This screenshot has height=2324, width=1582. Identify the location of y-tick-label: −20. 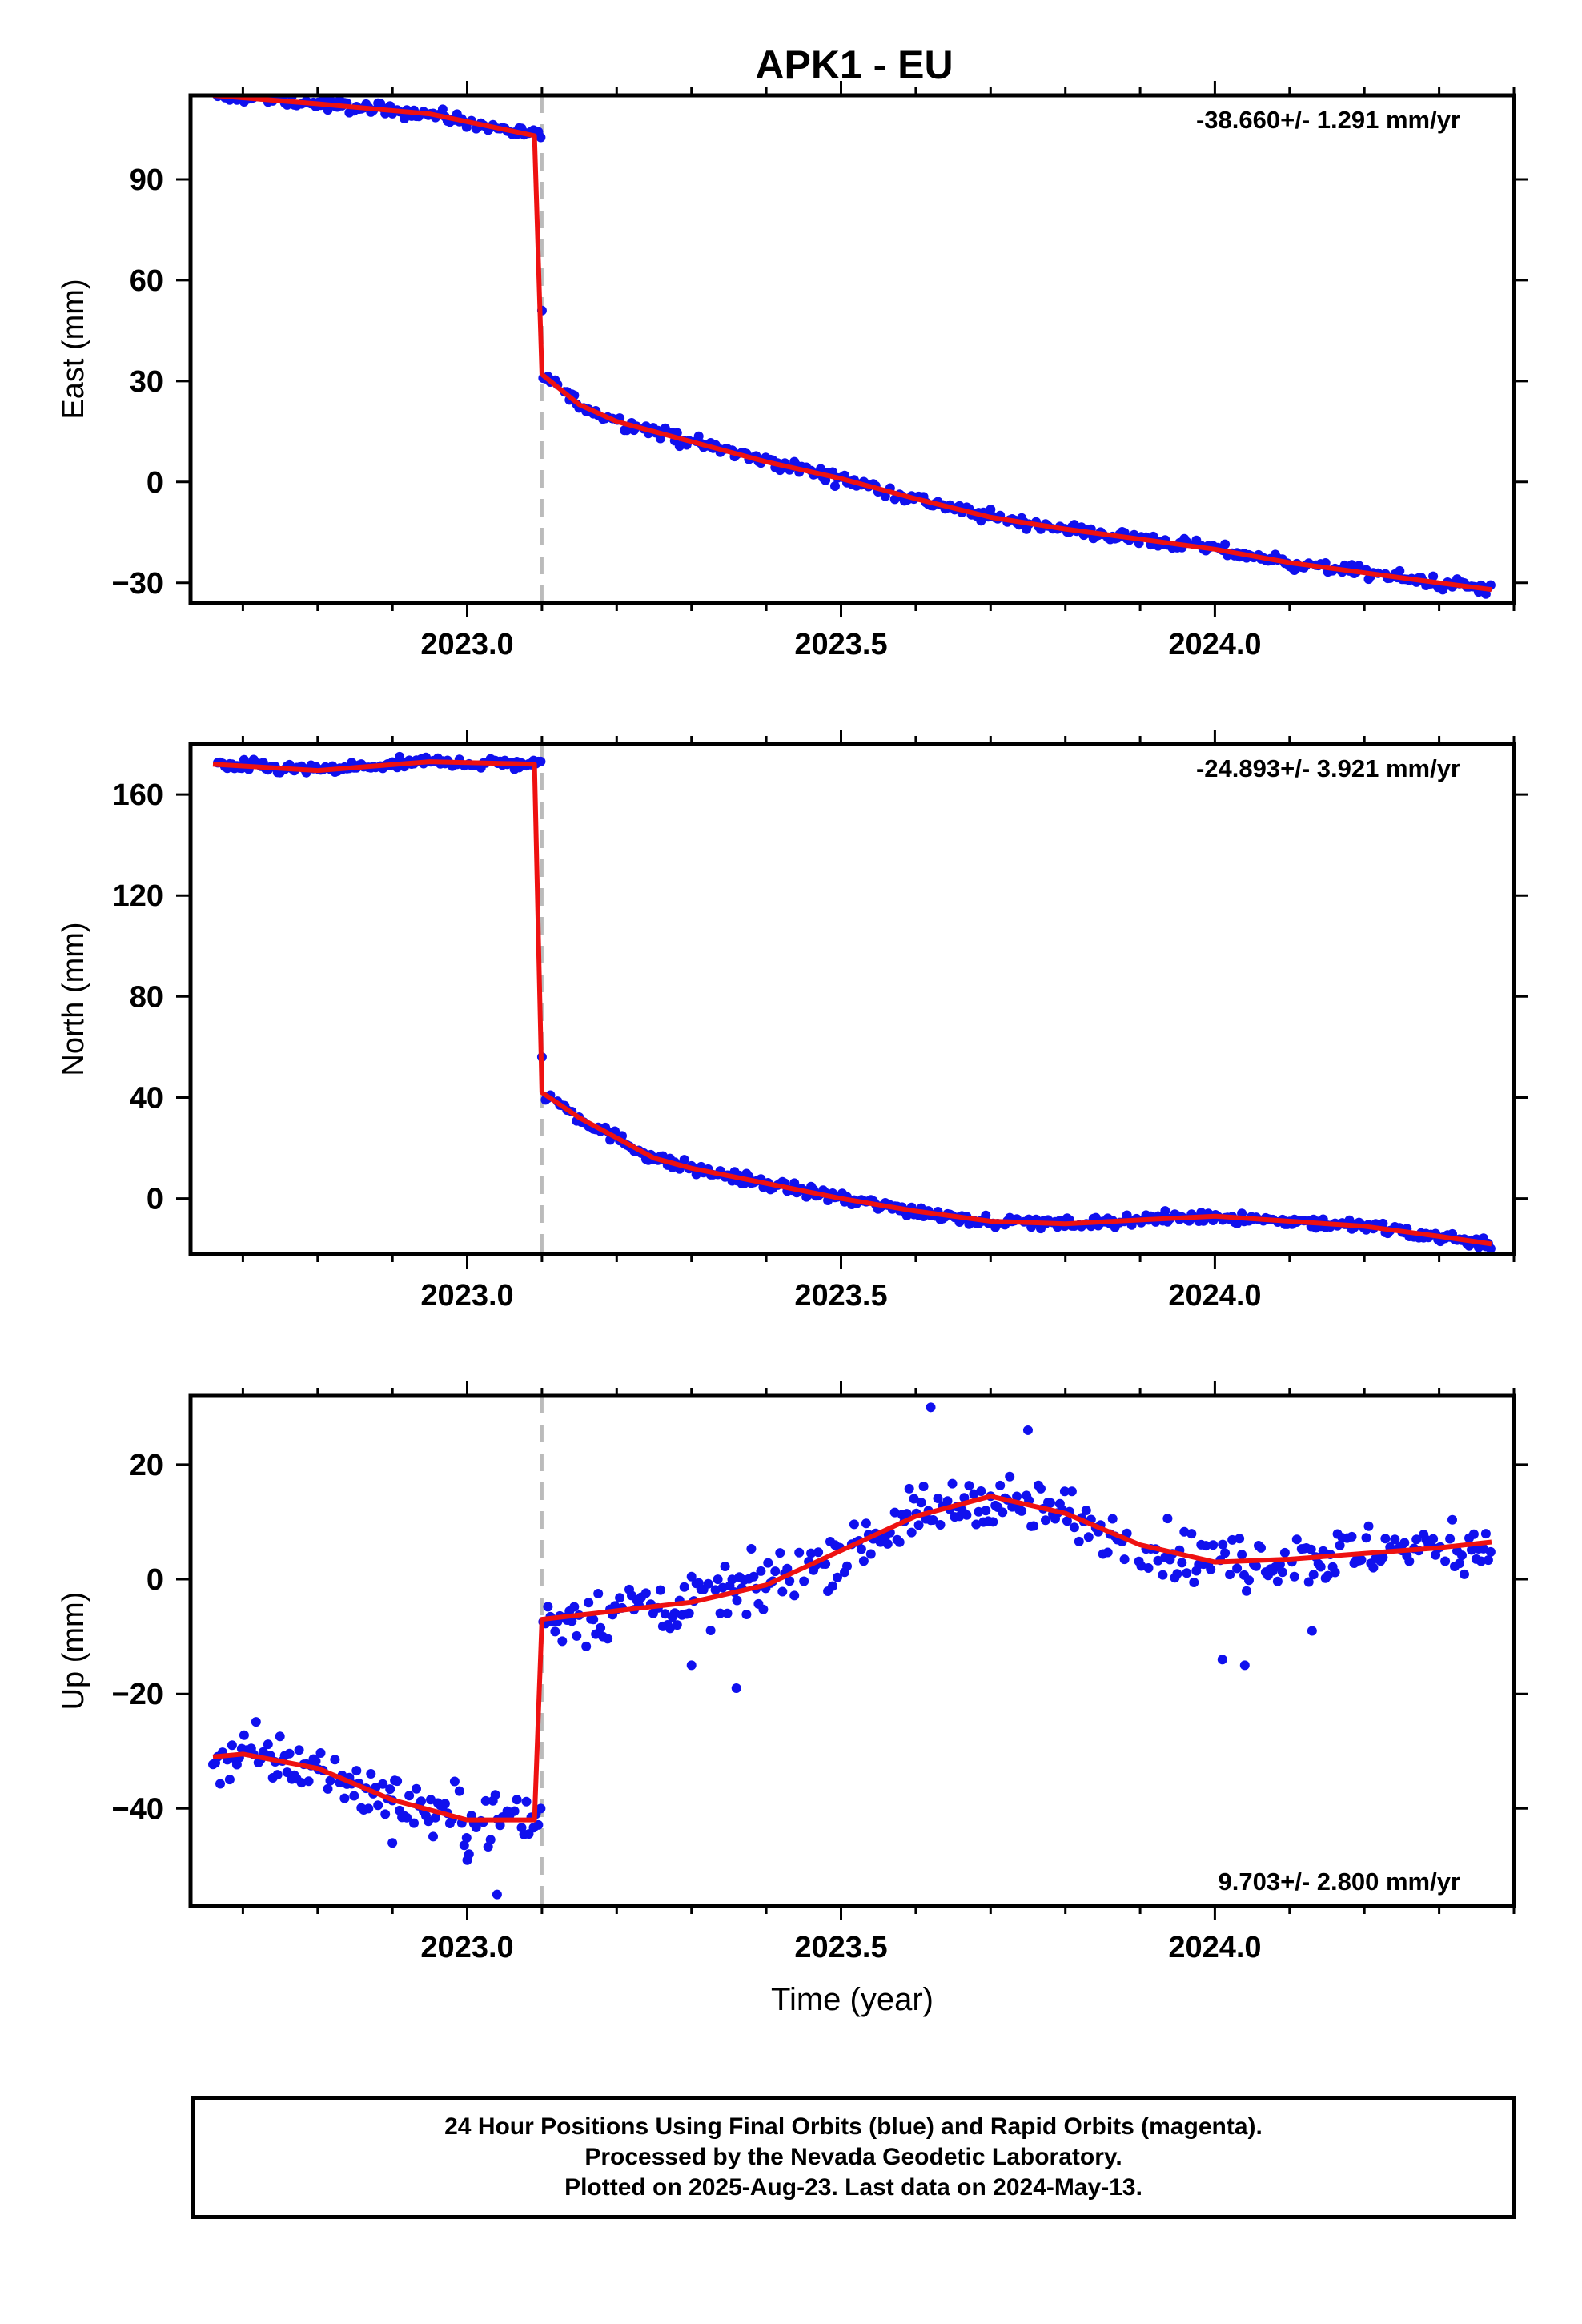
(137, 1694).